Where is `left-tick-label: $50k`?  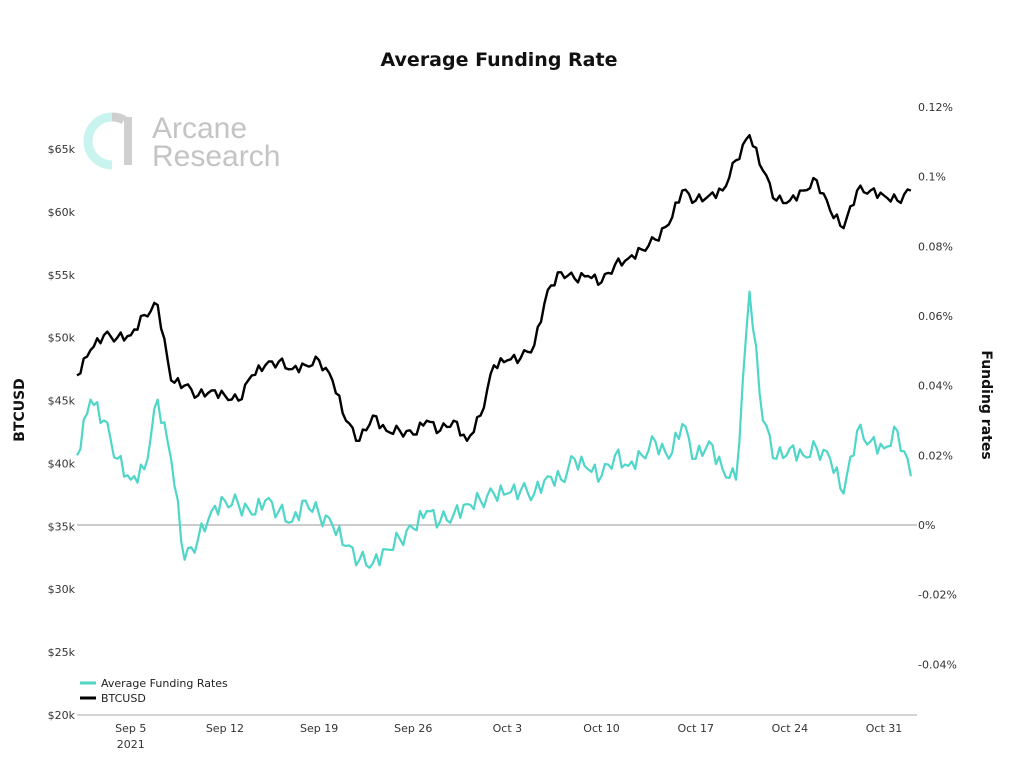
left-tick-label: $50k is located at coordinates (62, 338).